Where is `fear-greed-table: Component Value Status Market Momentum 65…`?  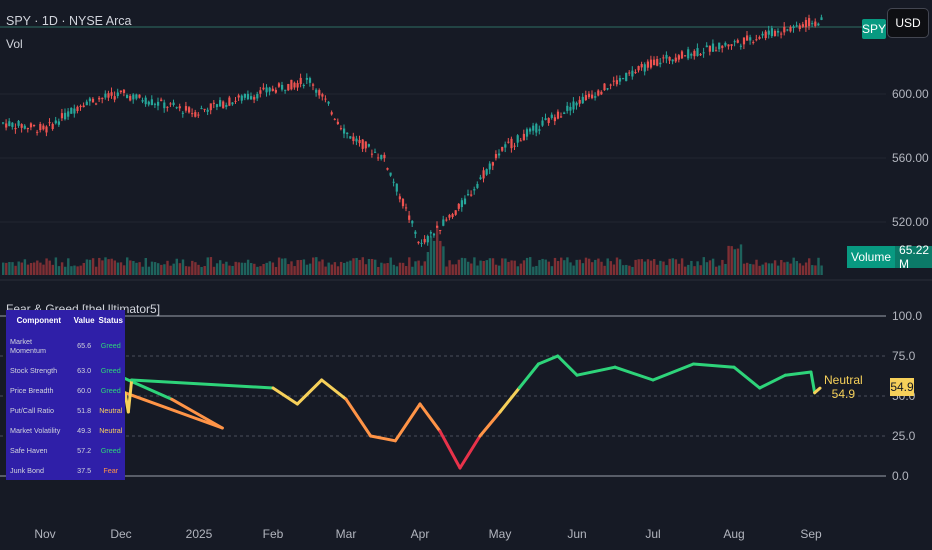 fear-greed-table: Component Value Status Market Momentum 65… is located at coordinates (65, 395).